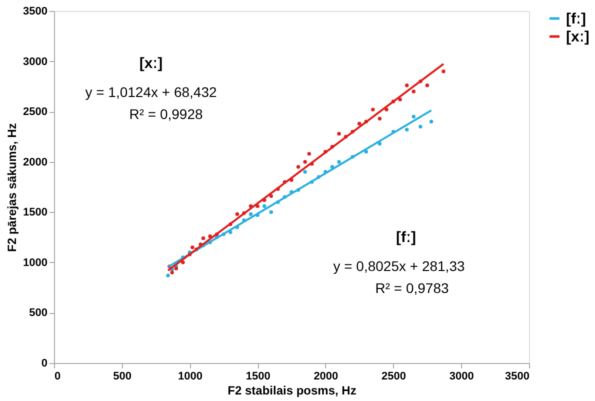 The image size is (595, 401). What do you see at coordinates (399, 266) in the screenshot?
I see `annotation: y = 0,8025x + 281,33` at bounding box center [399, 266].